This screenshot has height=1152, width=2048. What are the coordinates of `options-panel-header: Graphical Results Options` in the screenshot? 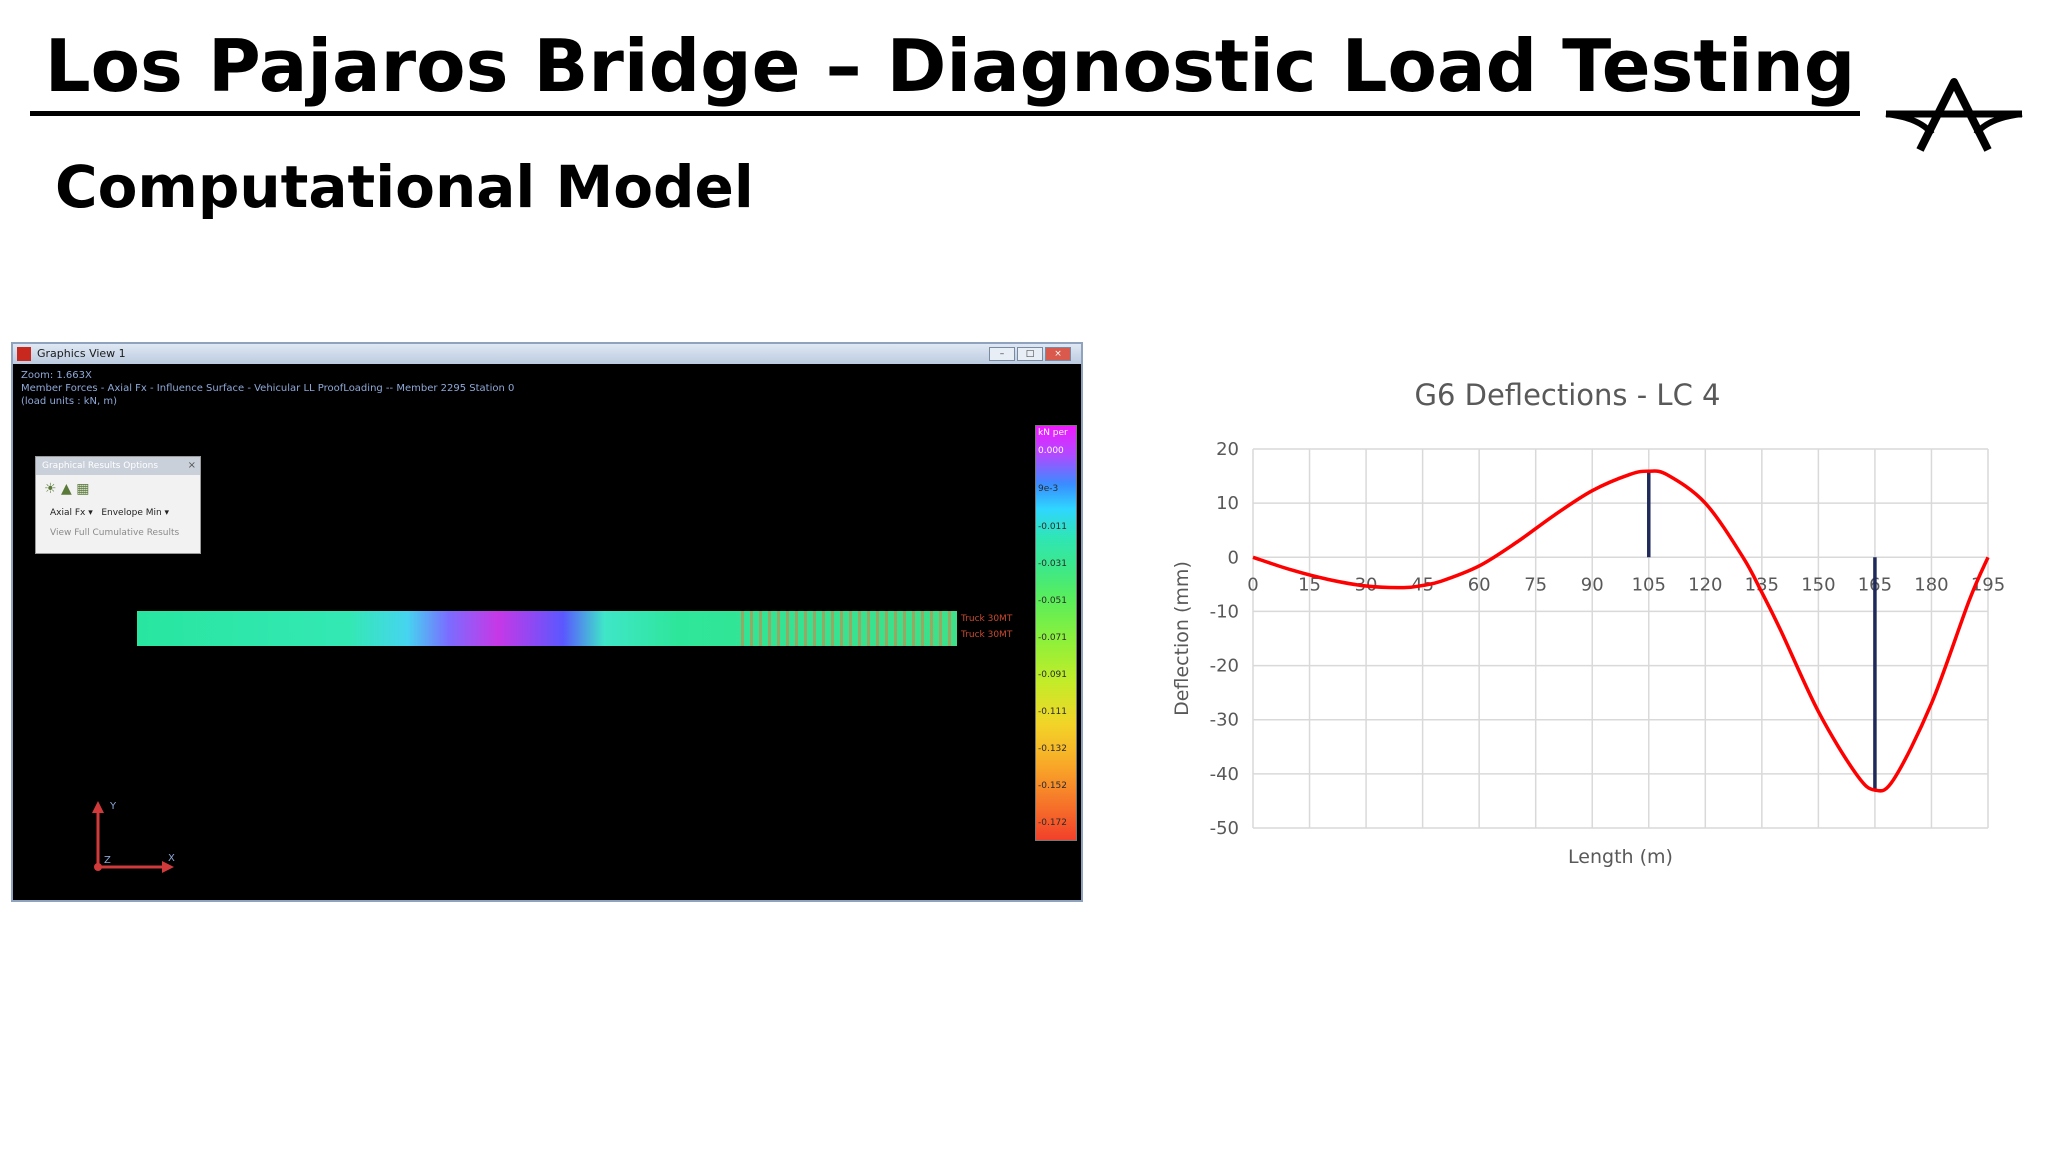 It's located at (118, 466).